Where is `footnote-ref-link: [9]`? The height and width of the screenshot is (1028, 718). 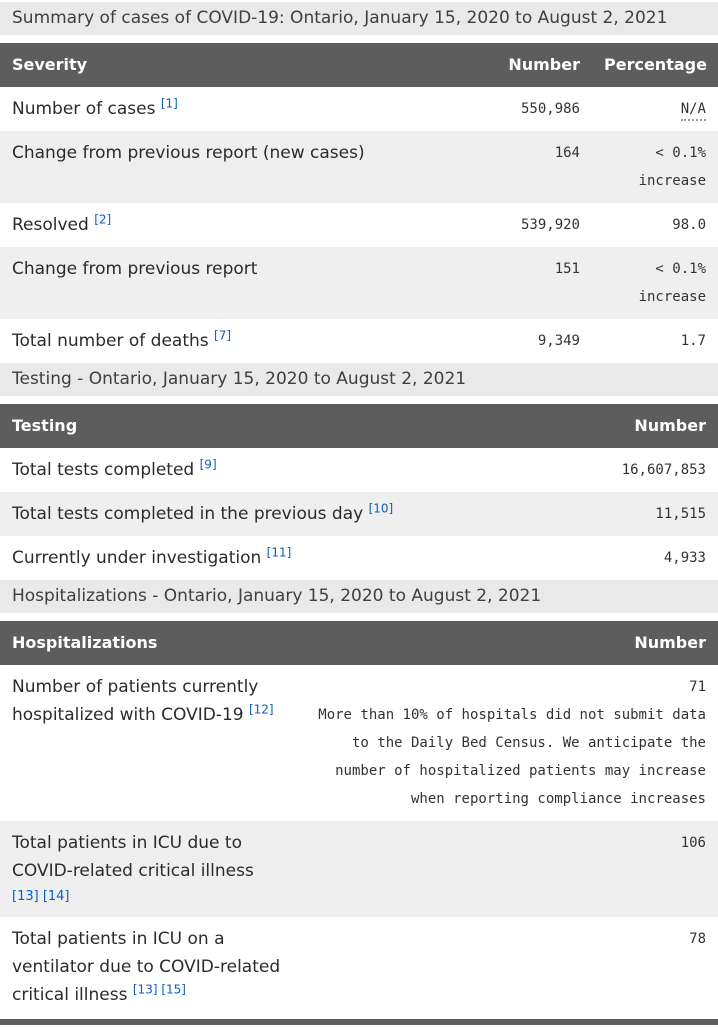 footnote-ref-link: [9] is located at coordinates (208, 464).